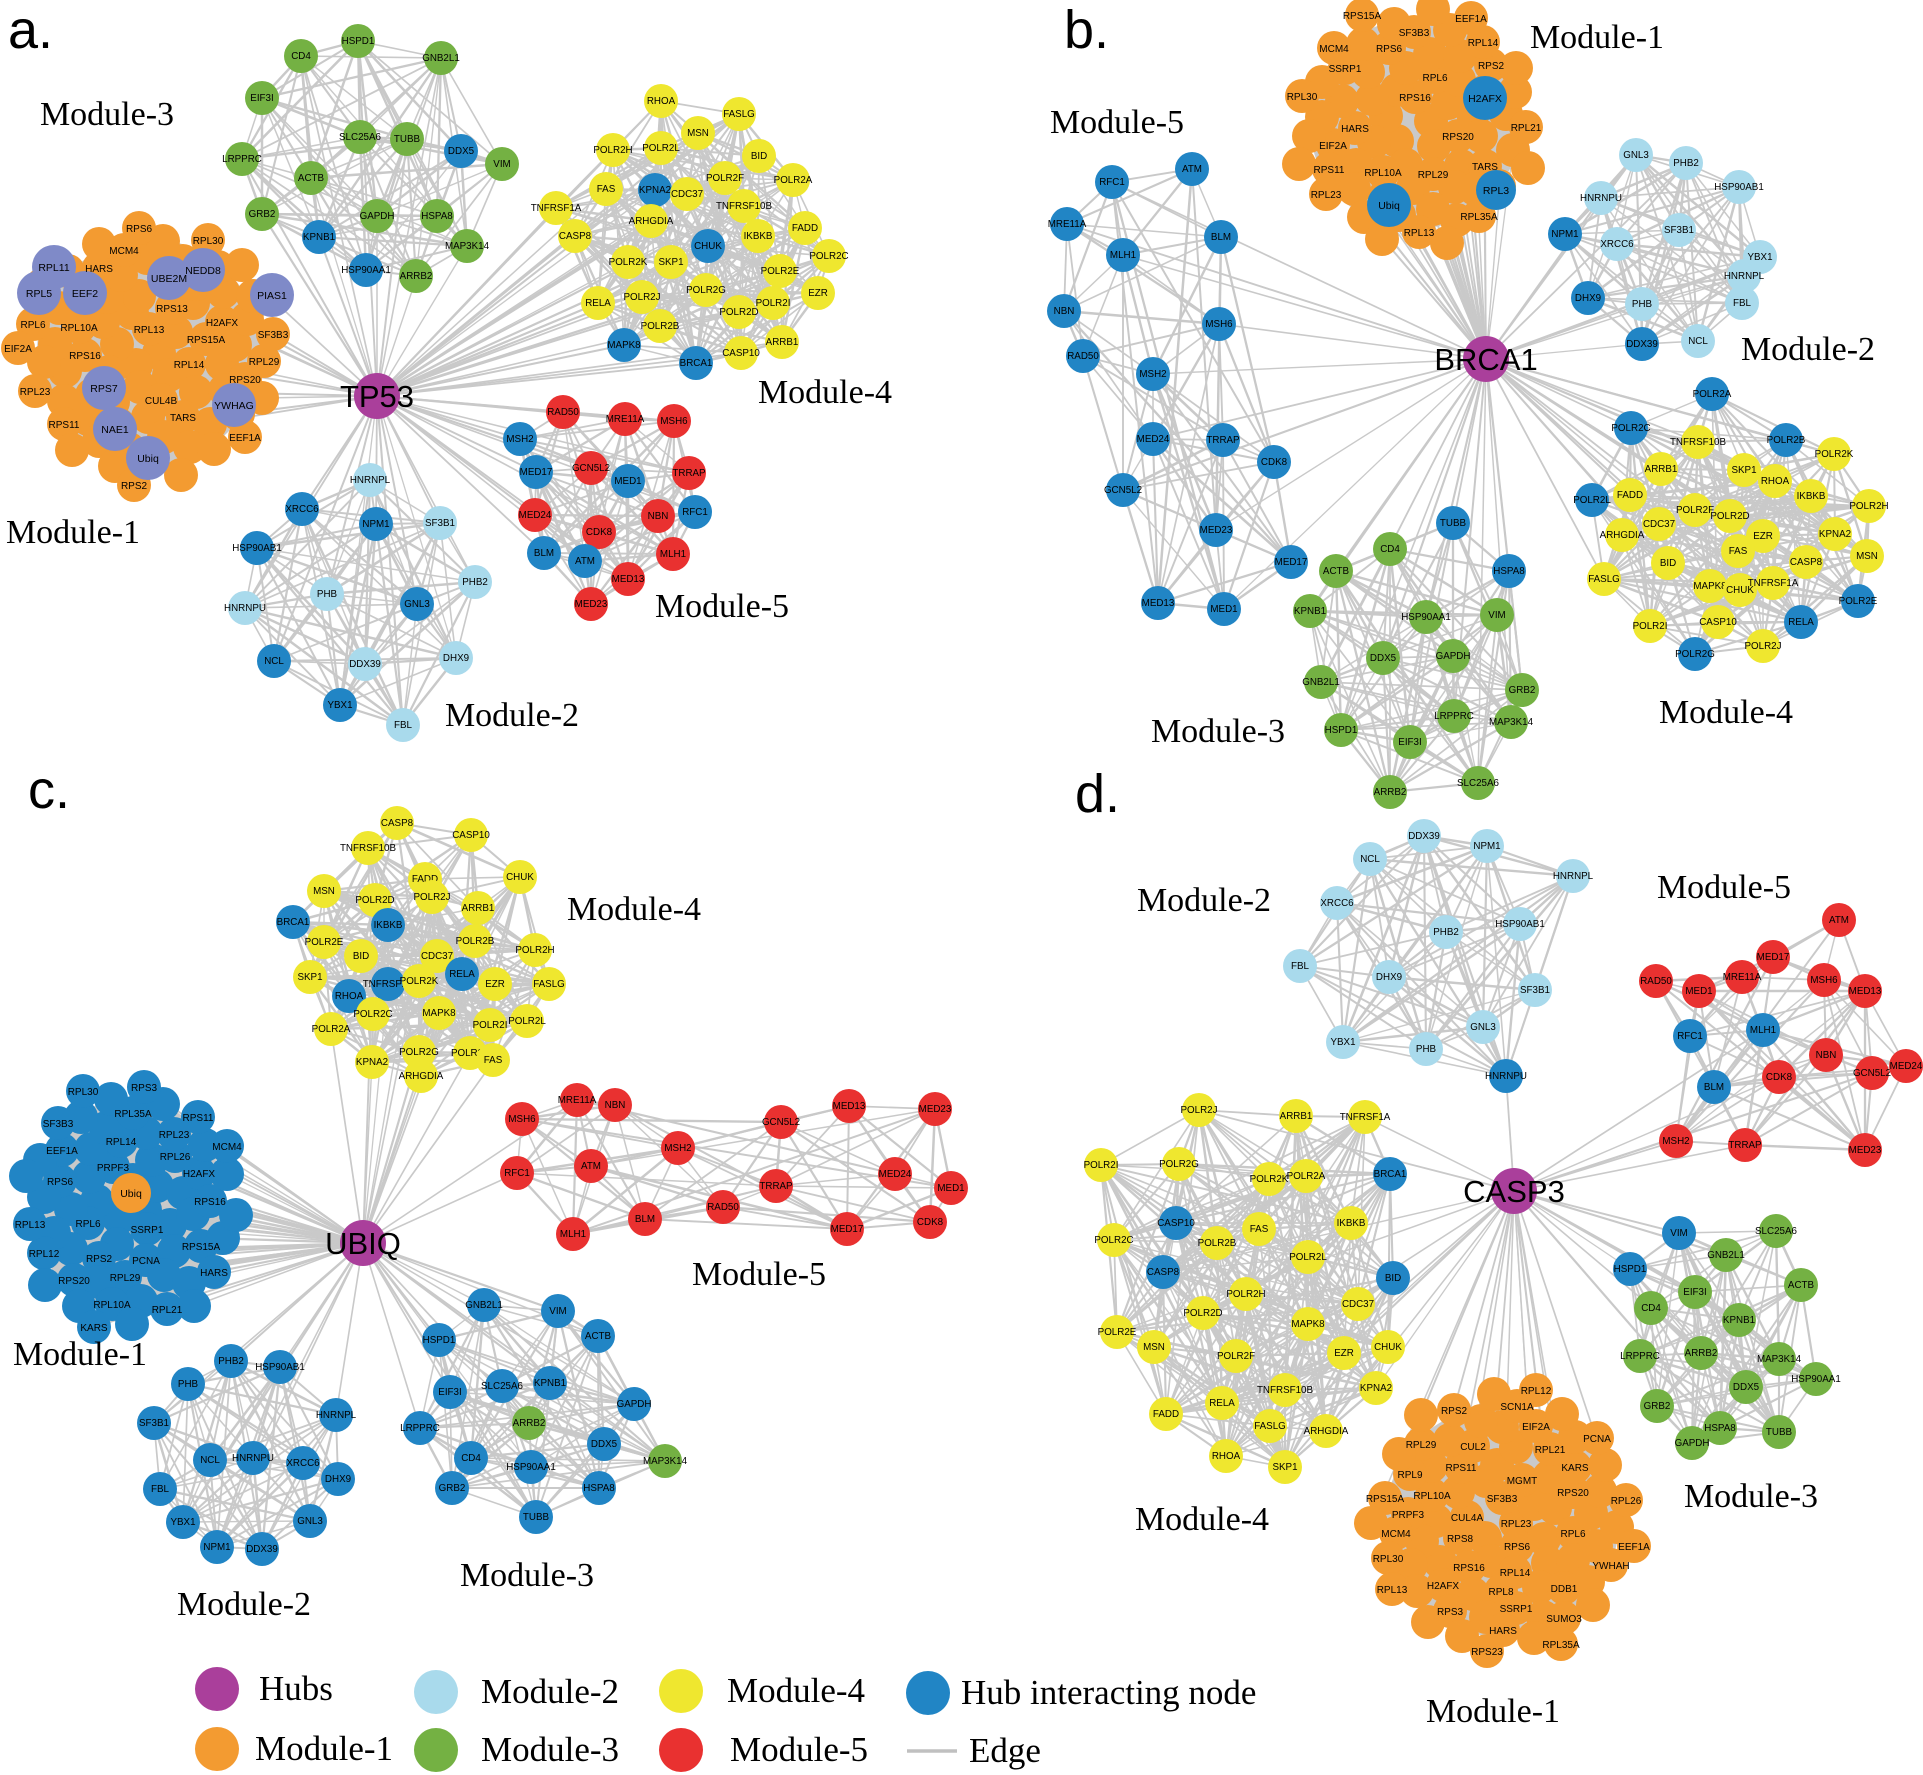 The width and height of the screenshot is (1923, 1775). I want to click on svg-text: NAE1, so click(115, 430).